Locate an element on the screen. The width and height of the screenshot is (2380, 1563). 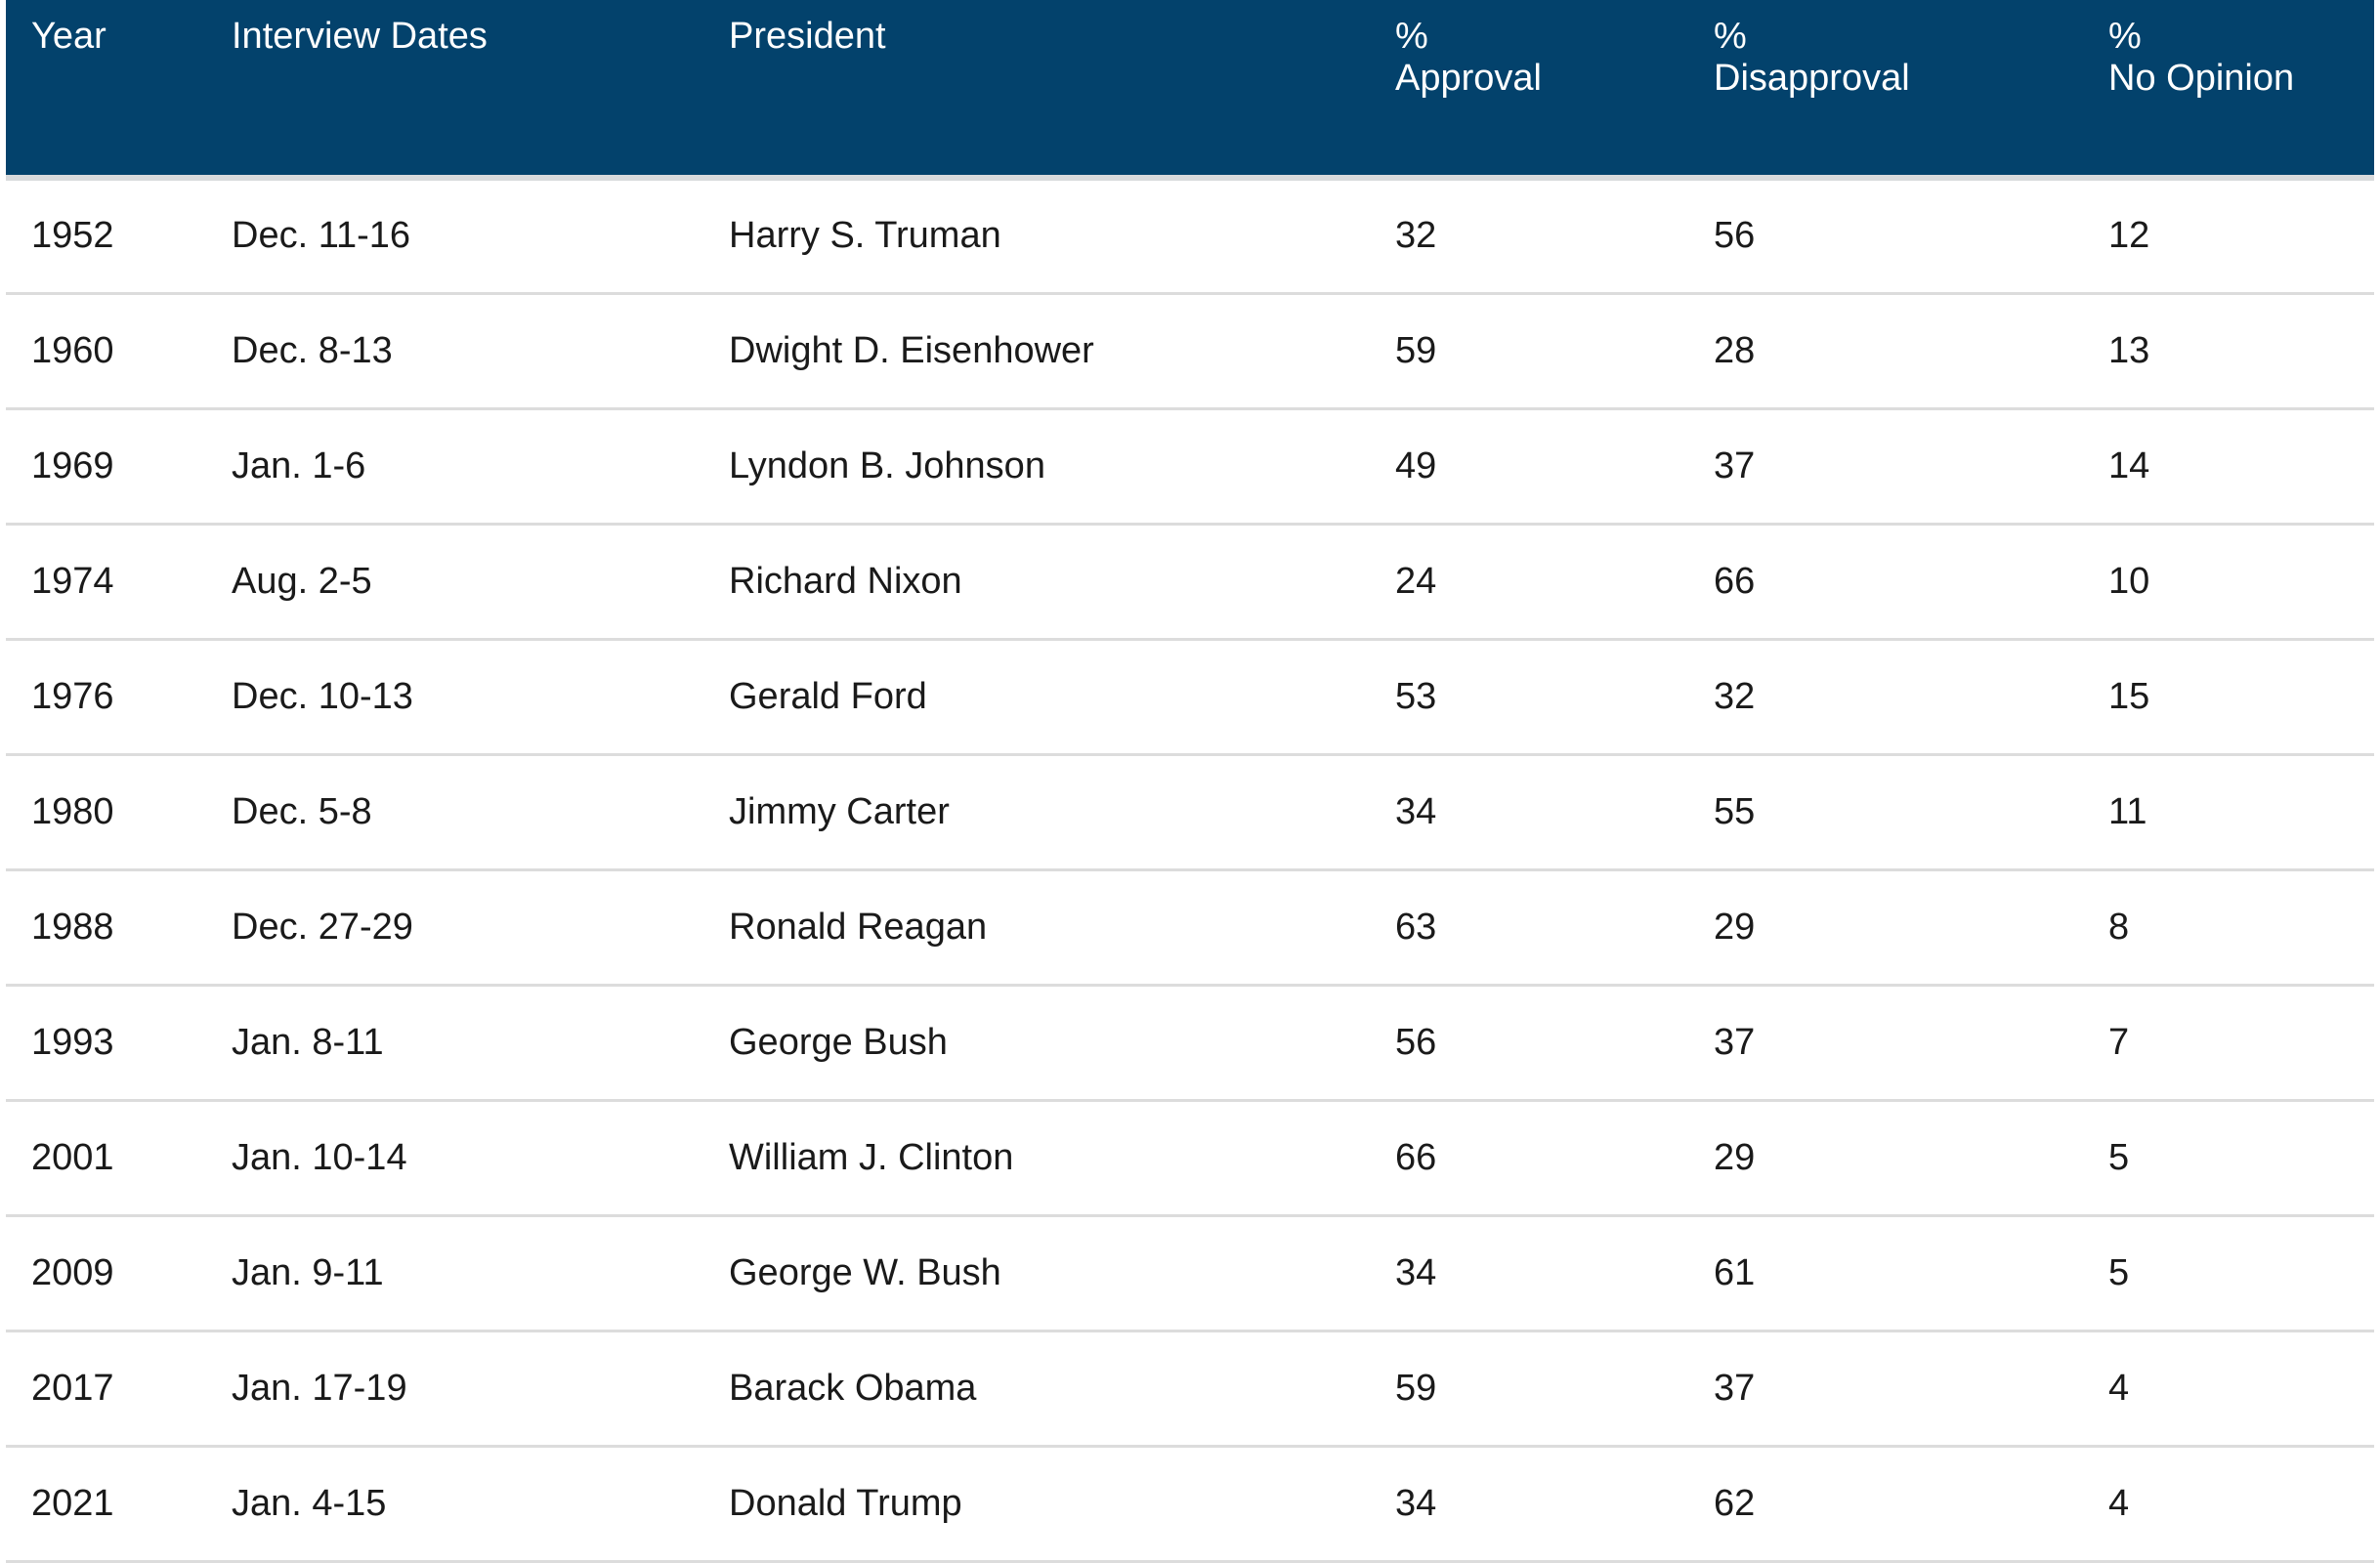
cell-year: 1980 is located at coordinates (119, 812).